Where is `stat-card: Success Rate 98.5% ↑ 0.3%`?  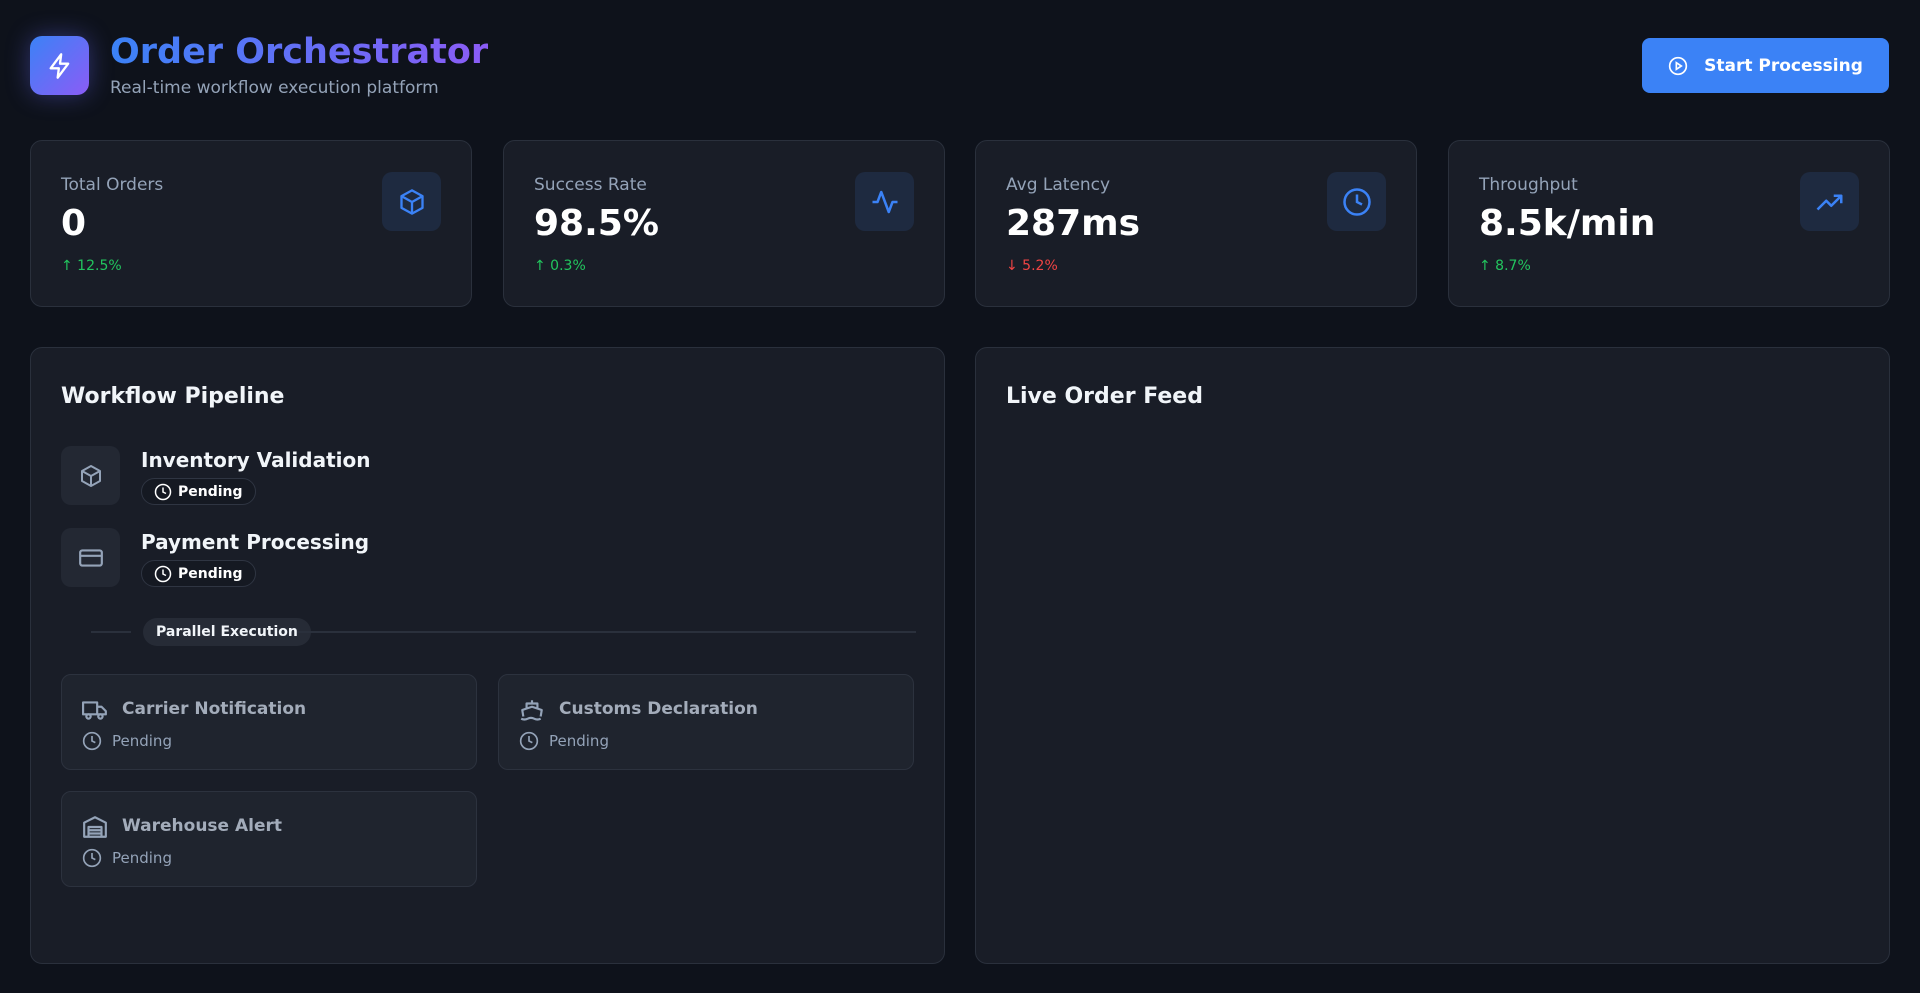
stat-card: Success Rate 98.5% ↑ 0.3% is located at coordinates (724, 223).